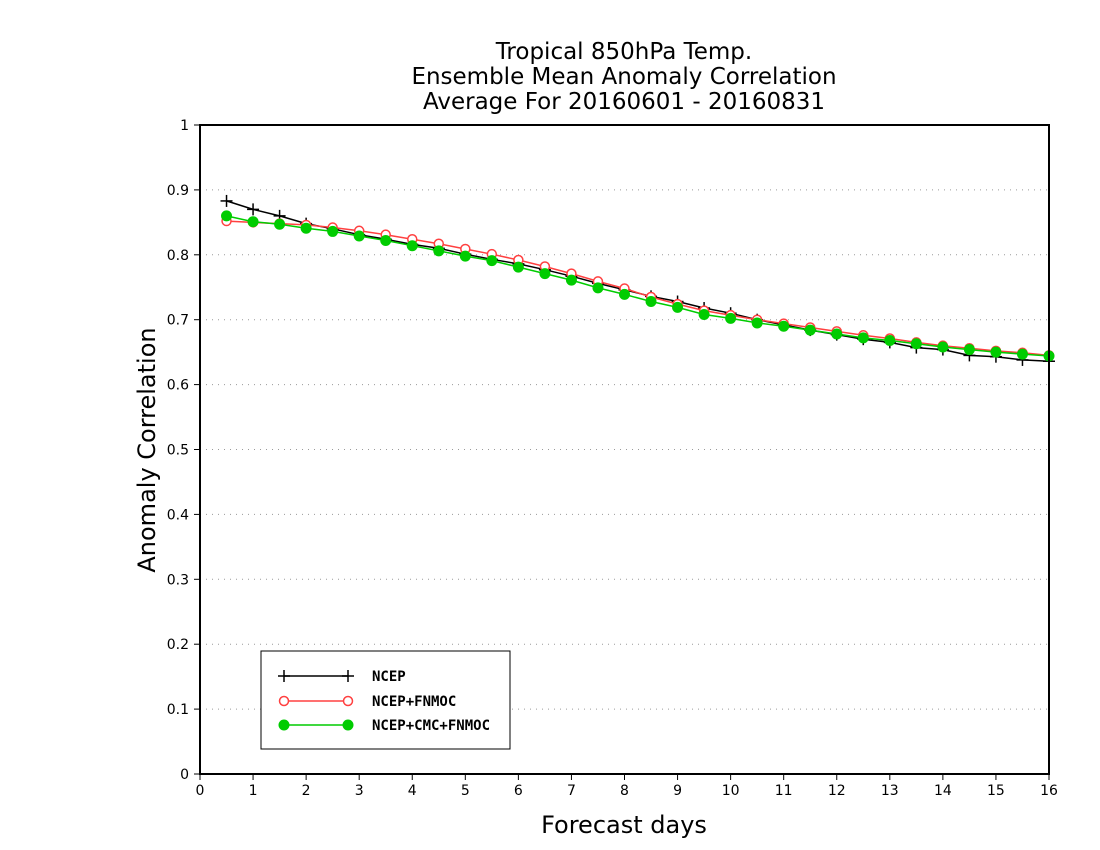 Image resolution: width=1100 pixels, height=850 pixels. I want to click on x-tick-label: 7, so click(571, 791).